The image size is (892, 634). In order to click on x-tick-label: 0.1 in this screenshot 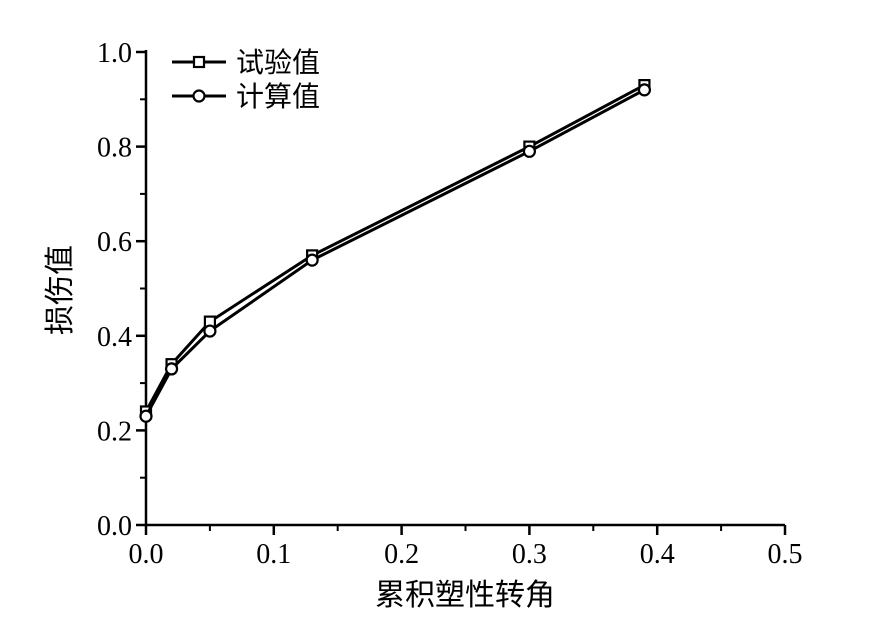, I will do `click(273, 554)`.